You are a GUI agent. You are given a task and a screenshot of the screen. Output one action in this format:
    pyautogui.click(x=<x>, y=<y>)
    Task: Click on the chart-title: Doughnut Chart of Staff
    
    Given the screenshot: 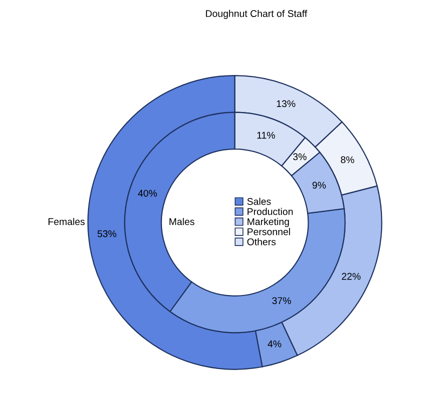 What is the action you would take?
    pyautogui.click(x=257, y=14)
    